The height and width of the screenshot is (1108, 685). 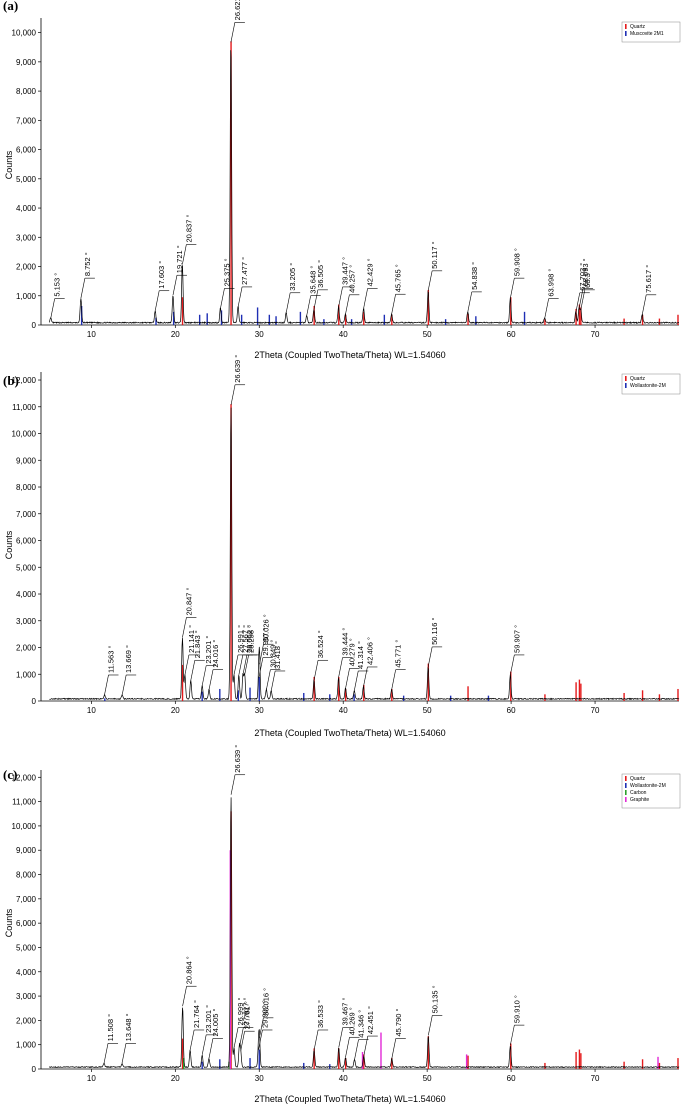 What do you see at coordinates (24, 802) in the screenshot?
I see `y-tick-label: 11,000` at bounding box center [24, 802].